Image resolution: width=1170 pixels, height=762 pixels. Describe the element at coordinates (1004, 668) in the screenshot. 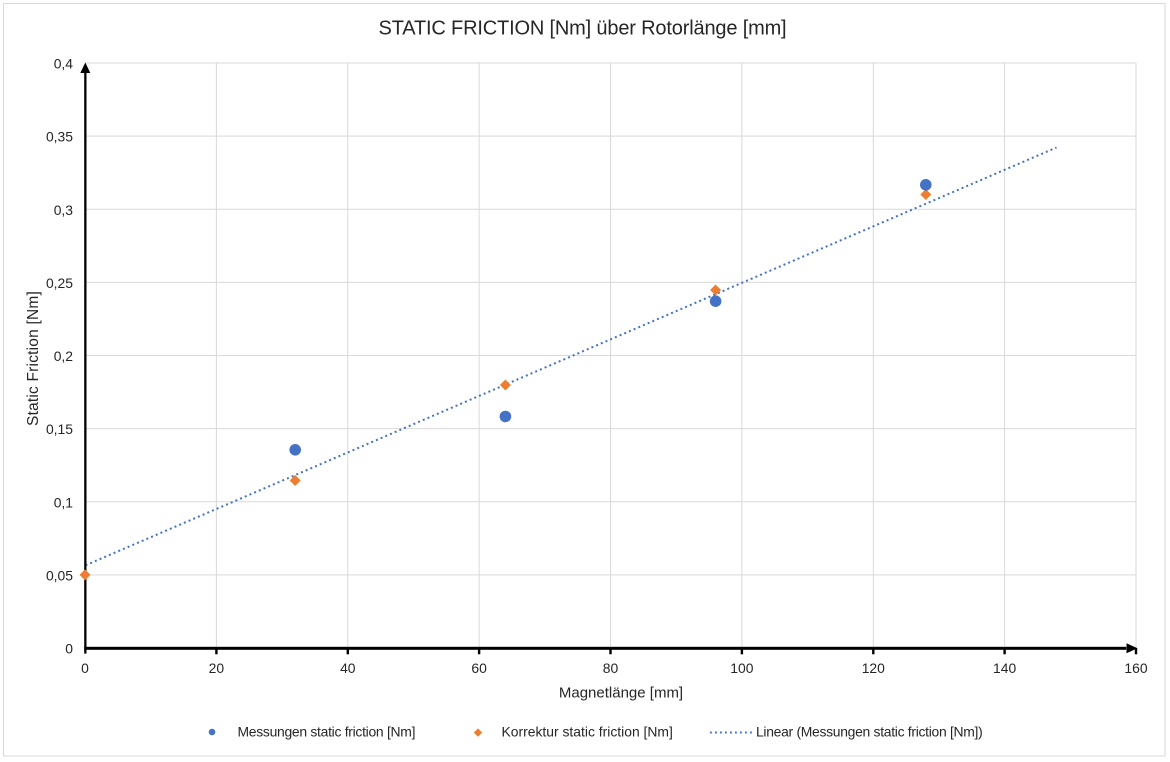

I see `svg-text: 140` at that location.